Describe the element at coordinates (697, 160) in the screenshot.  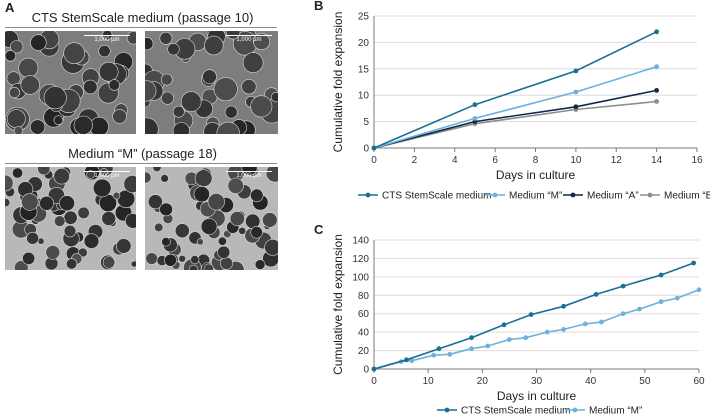
I see `x-tick-label: 16` at that location.